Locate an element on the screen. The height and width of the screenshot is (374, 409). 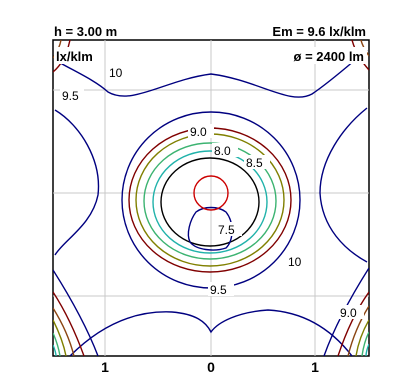
x-axis-ticks: 1 0 1 is located at coordinates (210, 366).